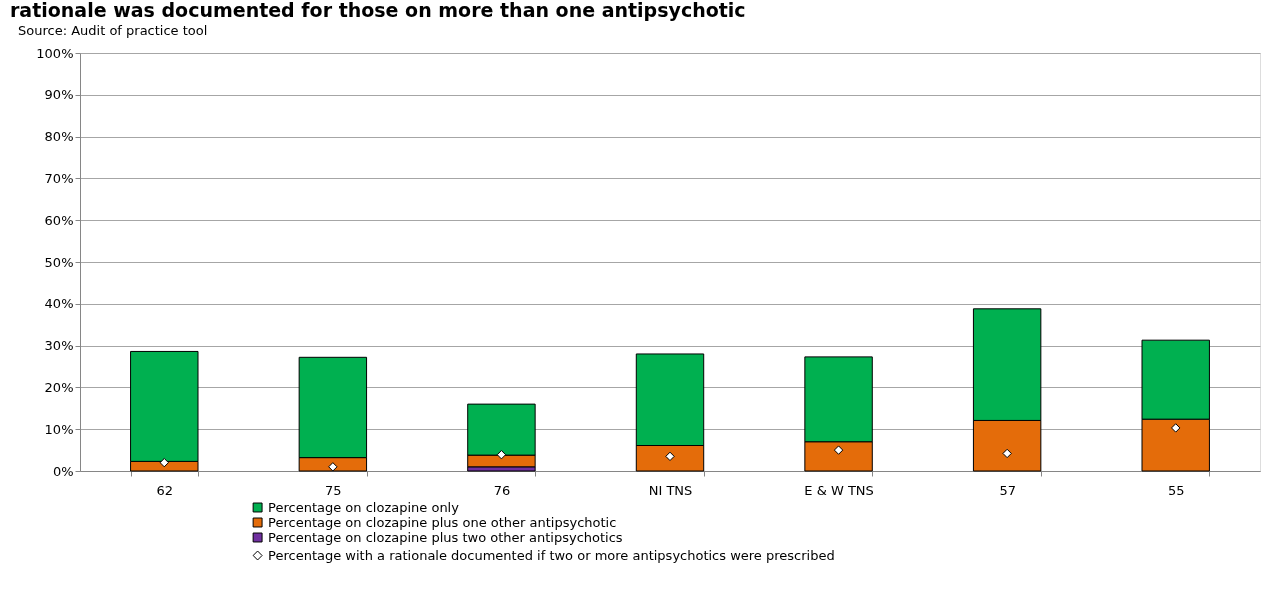  Describe the element at coordinates (502, 490) in the screenshot. I see `x-tick-label: 76` at that location.